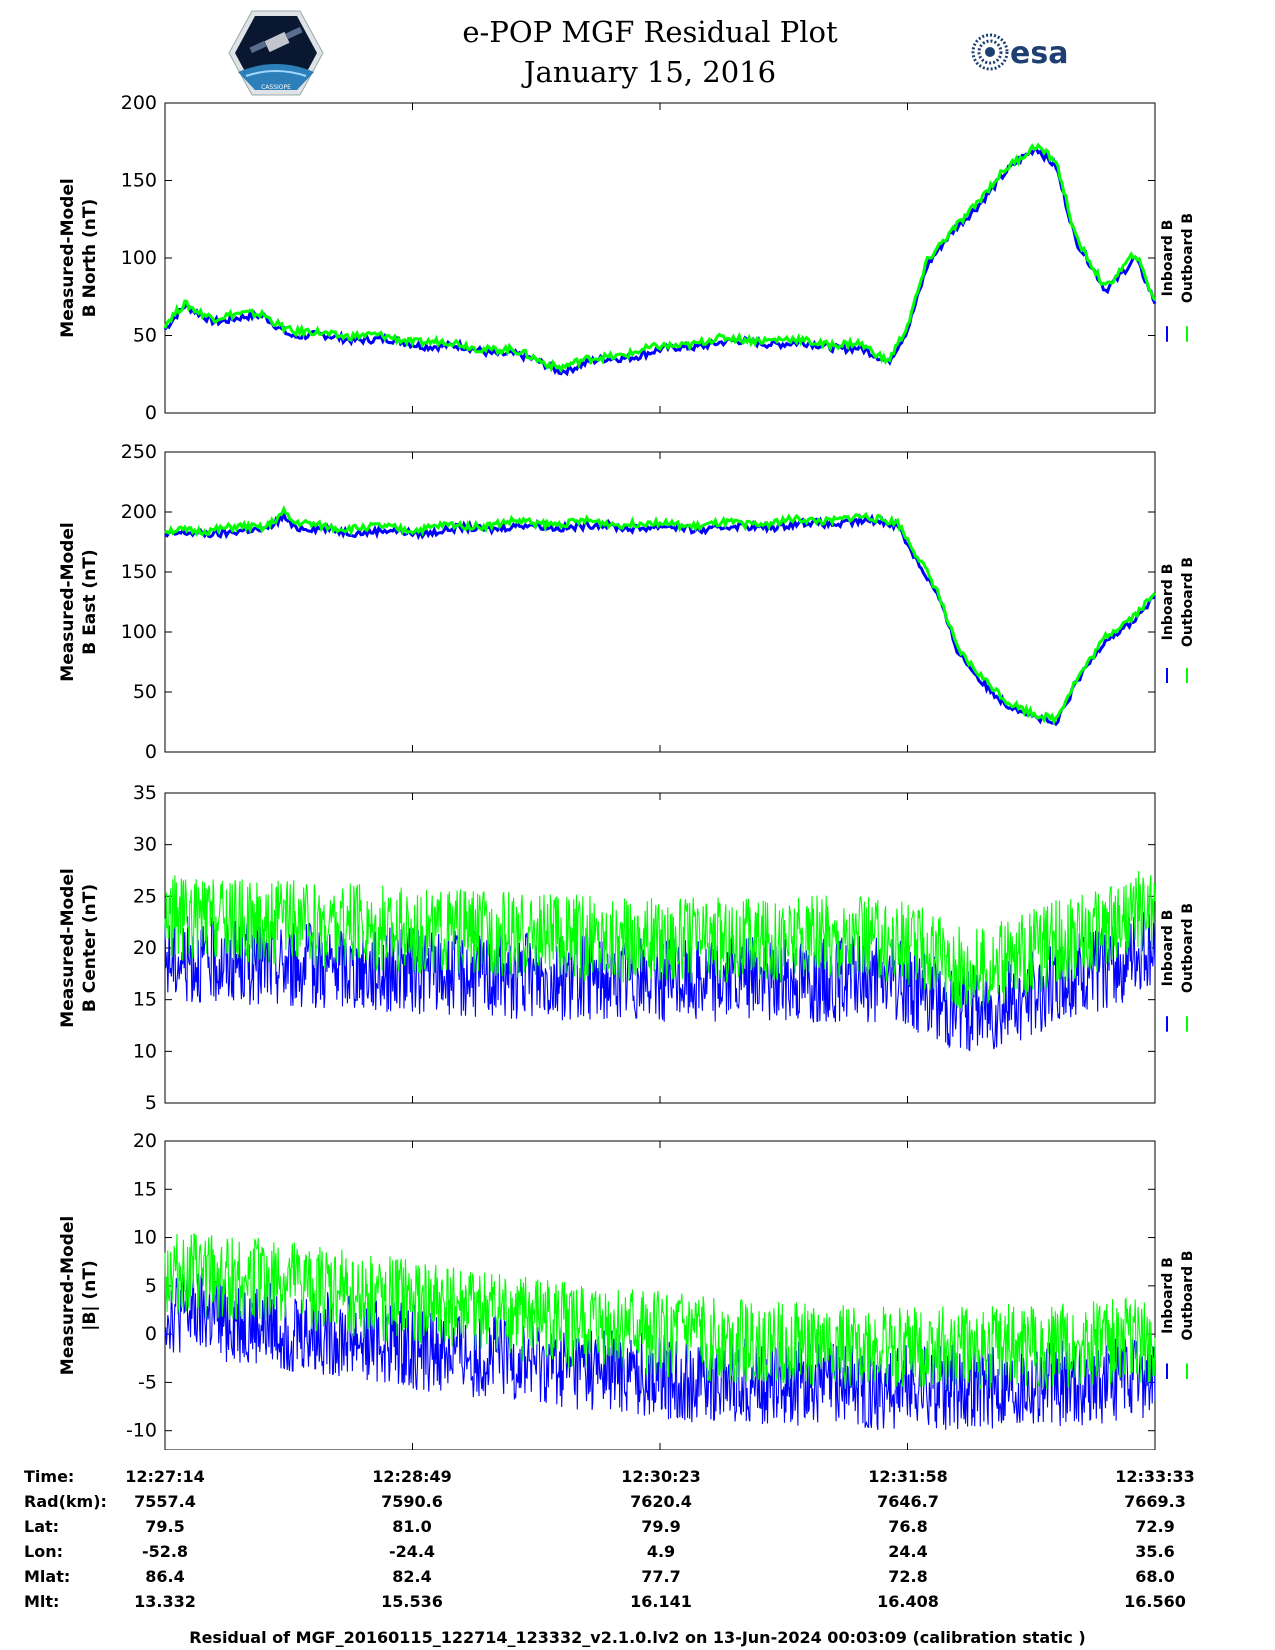 Image resolution: width=1275 pixels, height=1650 pixels. What do you see at coordinates (141, 1431) in the screenshot?
I see `y-tick-label: -10` at bounding box center [141, 1431].